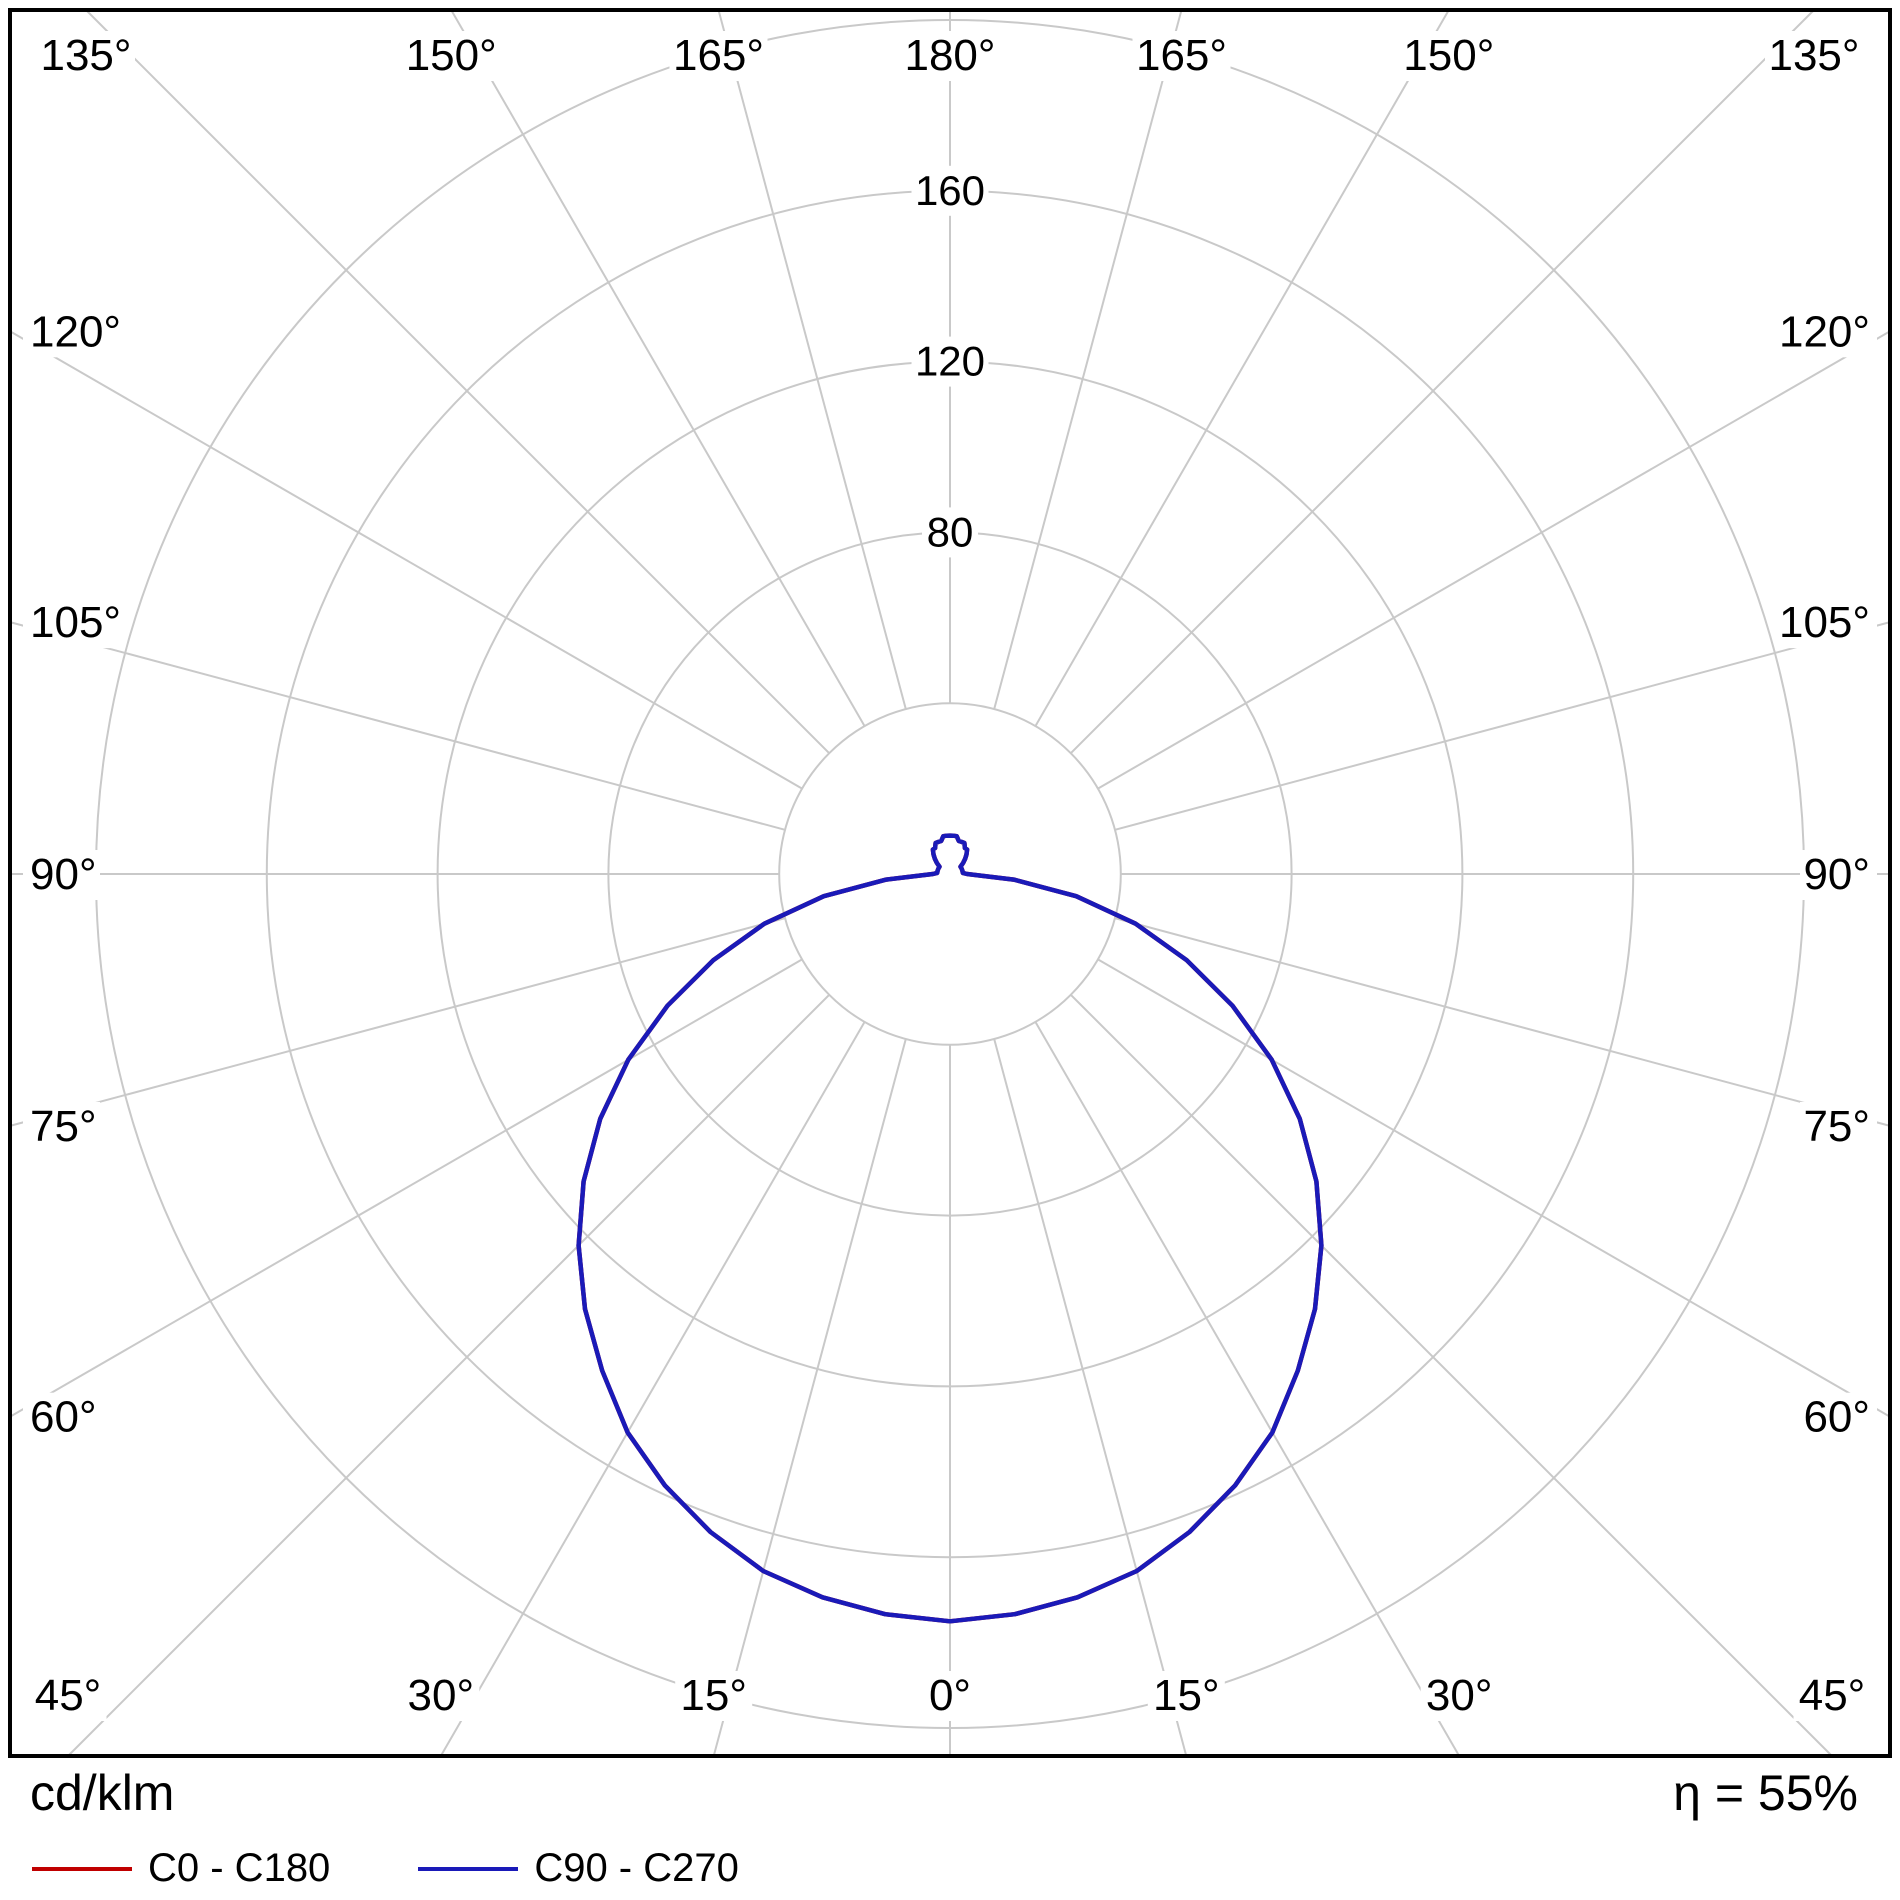 The height and width of the screenshot is (1900, 1900). Describe the element at coordinates (468, 1868) in the screenshot. I see `legend-line-blue-icon` at that location.